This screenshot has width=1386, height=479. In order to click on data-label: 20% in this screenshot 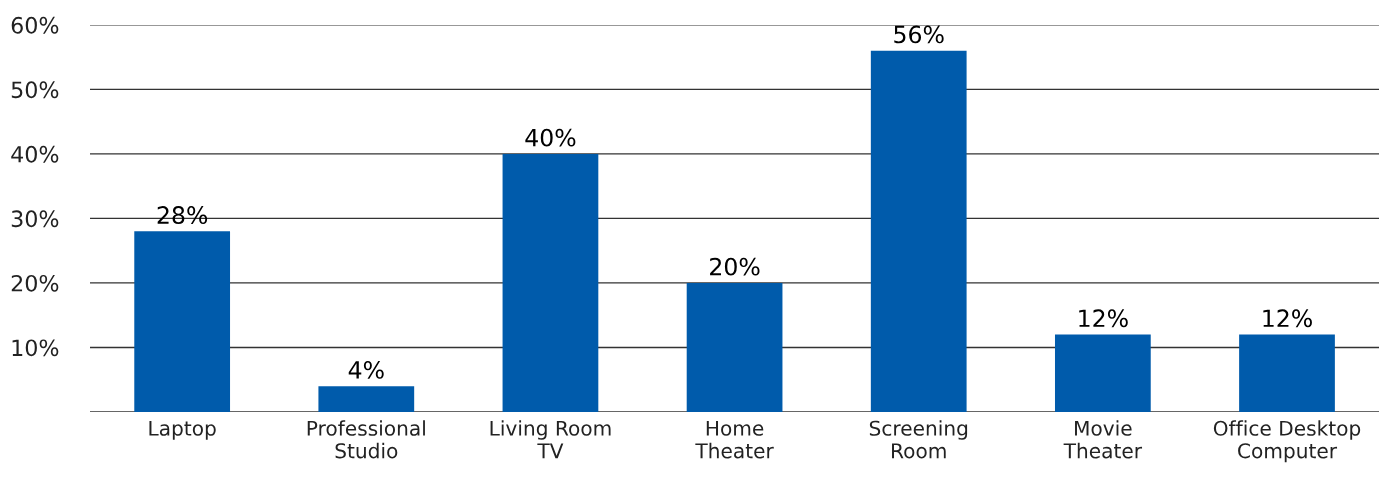, I will do `click(735, 266)`.